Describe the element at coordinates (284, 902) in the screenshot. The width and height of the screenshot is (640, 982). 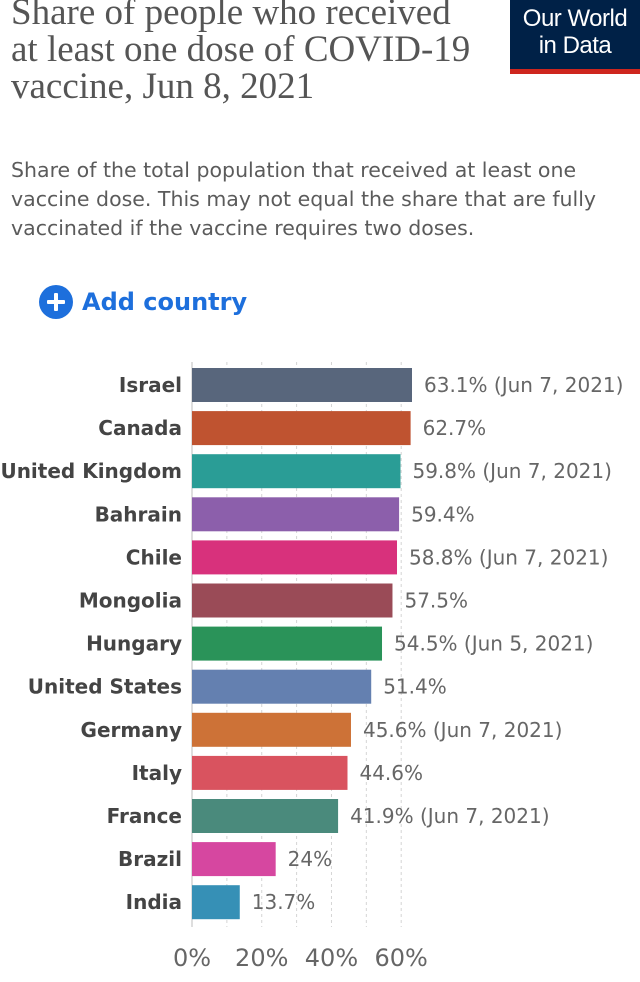
I see `value-label: 13.7%` at that location.